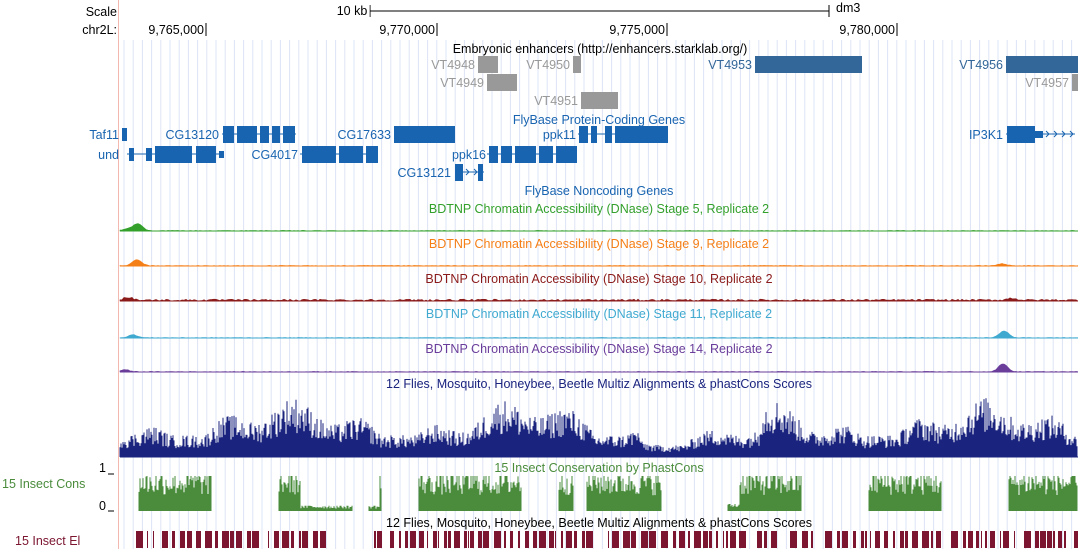 The width and height of the screenshot is (1078, 549). I want to click on enhancer-vt4951, so click(599, 100).